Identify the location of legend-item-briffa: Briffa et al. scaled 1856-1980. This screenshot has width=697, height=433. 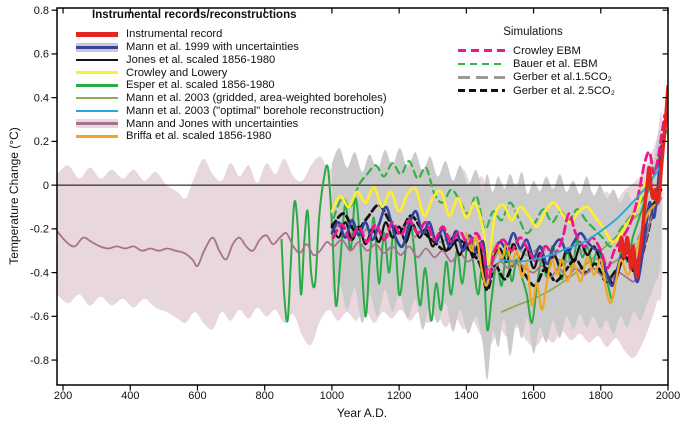
(231, 136).